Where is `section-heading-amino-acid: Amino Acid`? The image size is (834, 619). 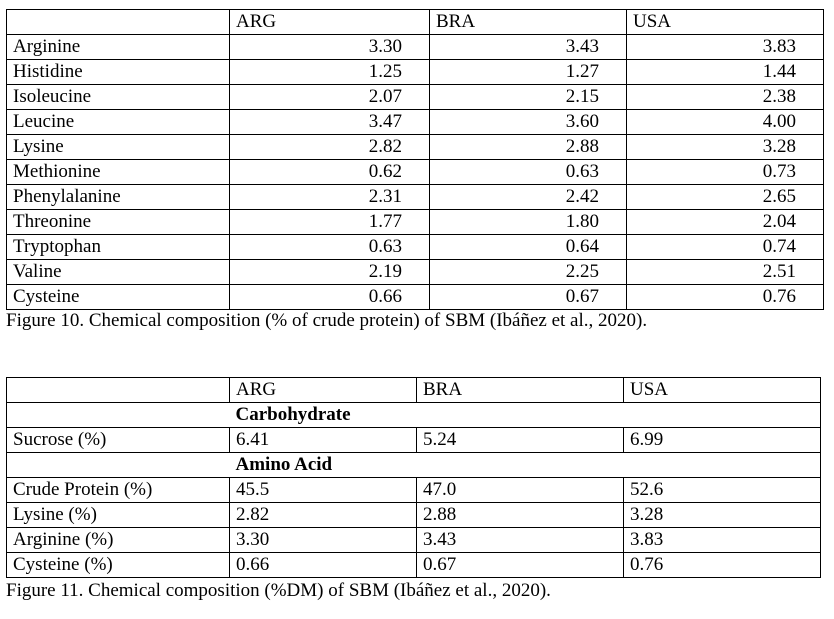 section-heading-amino-acid: Amino Acid is located at coordinates (525, 465).